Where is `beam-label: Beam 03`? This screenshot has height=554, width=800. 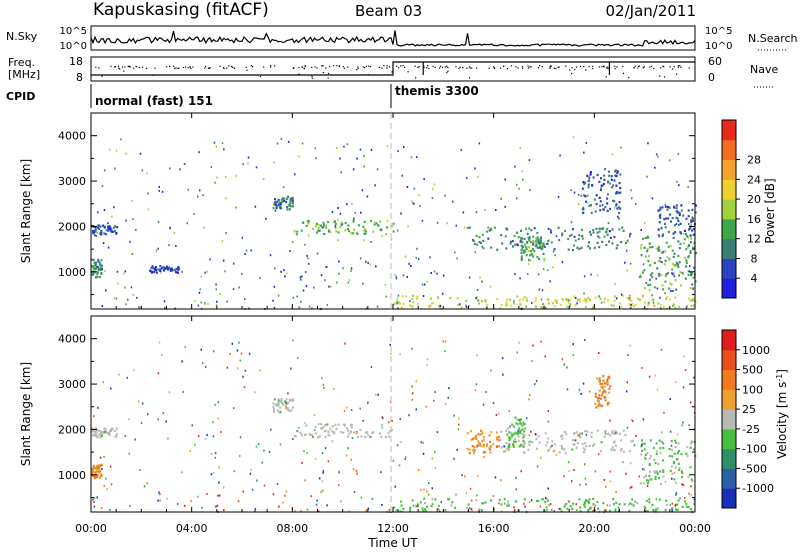
beam-label: Beam 03 is located at coordinates (388, 11).